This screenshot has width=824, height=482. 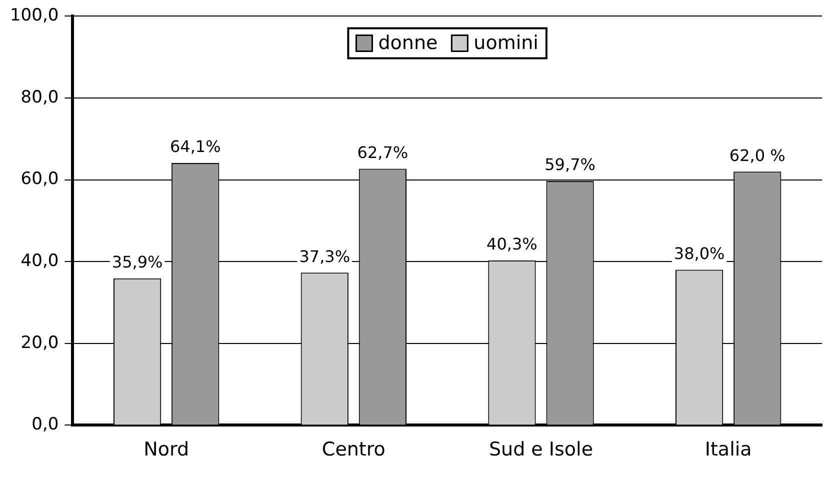 I want to click on data-label: 62,7%, so click(x=382, y=152).